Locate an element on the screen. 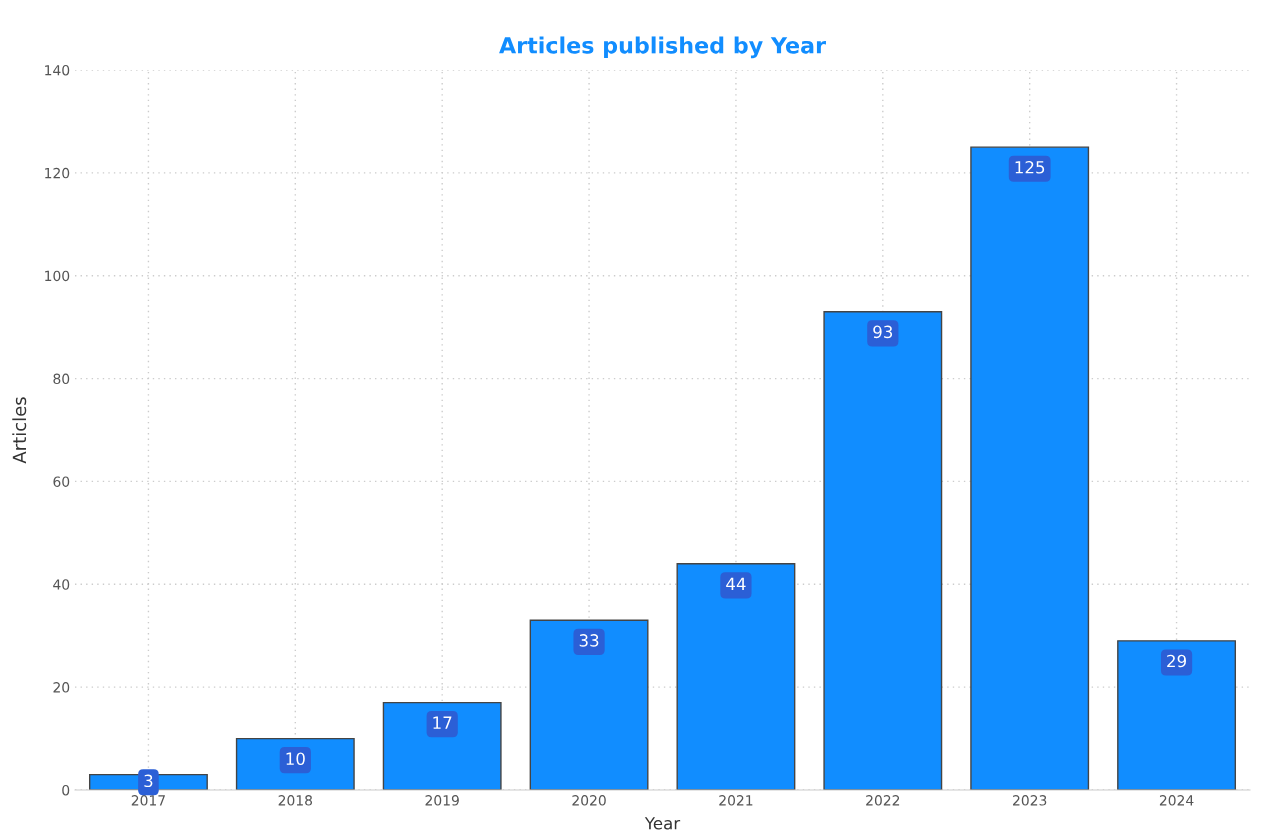  x-tick-label: 2021 is located at coordinates (736, 800).